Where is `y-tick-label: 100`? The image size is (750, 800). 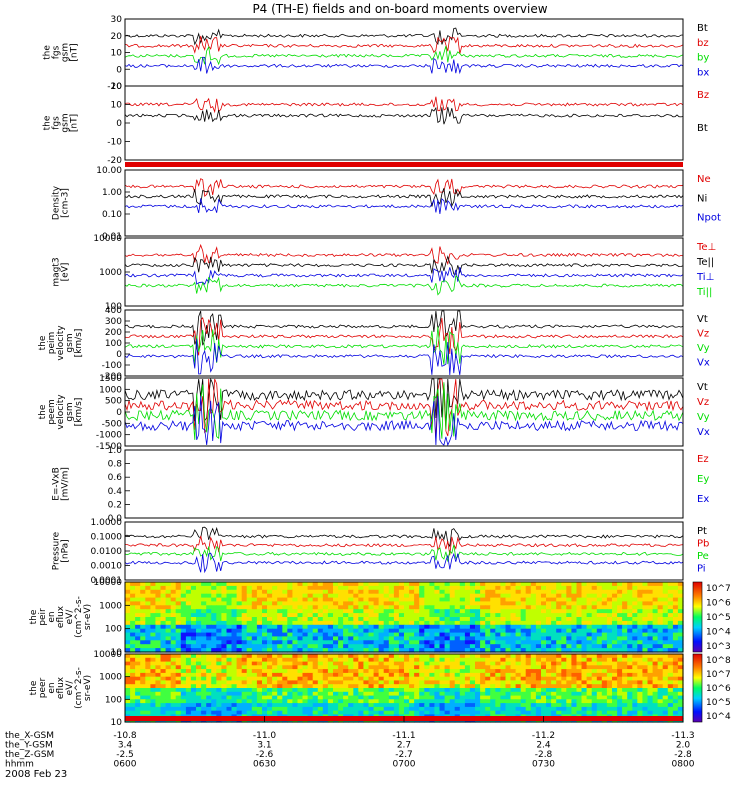
y-tick-label: 100 is located at coordinates (113, 630).